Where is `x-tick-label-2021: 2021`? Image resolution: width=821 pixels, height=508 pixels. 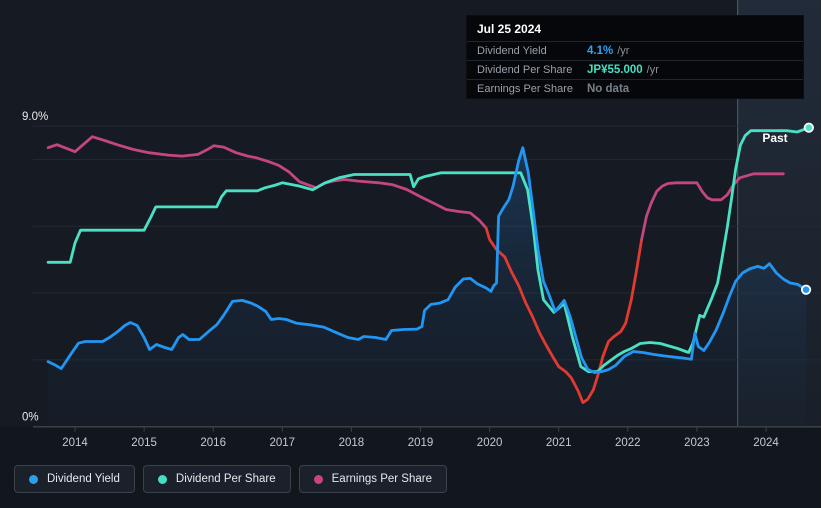 x-tick-label-2021: 2021 is located at coordinates (559, 443).